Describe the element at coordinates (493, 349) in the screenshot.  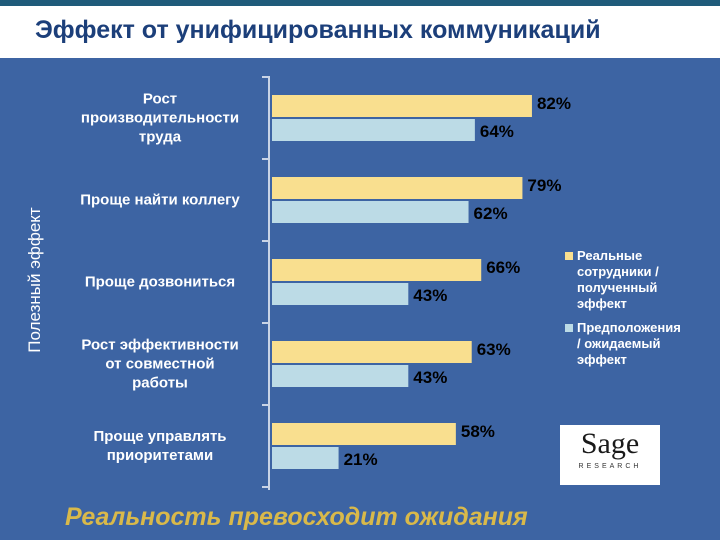
I see `value-label: 63%` at that location.